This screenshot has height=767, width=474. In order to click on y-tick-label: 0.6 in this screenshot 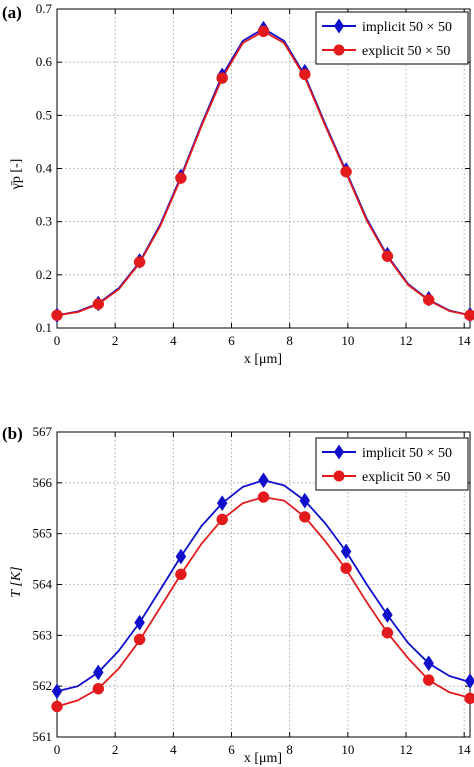, I will do `click(44, 61)`.